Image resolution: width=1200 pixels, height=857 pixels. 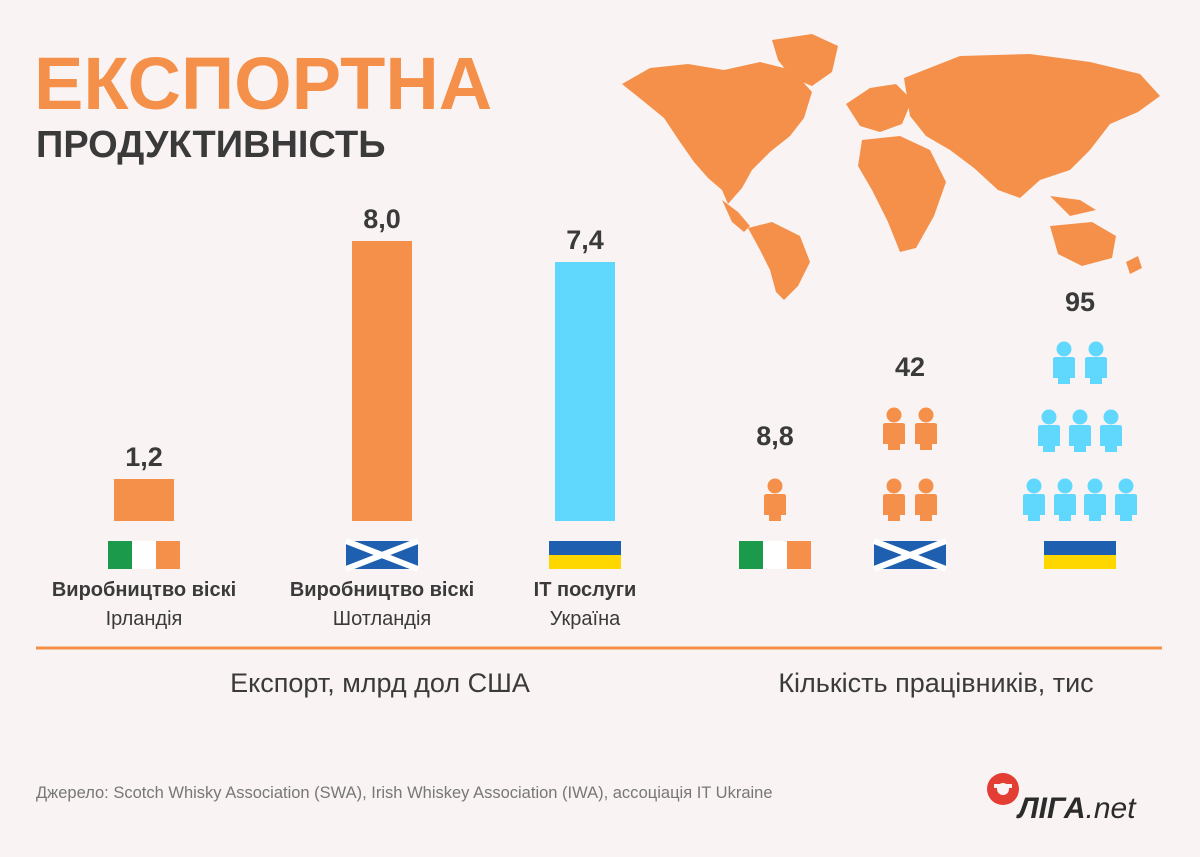 I want to click on logo-text: ЛІГА, so click(x=1051, y=808).